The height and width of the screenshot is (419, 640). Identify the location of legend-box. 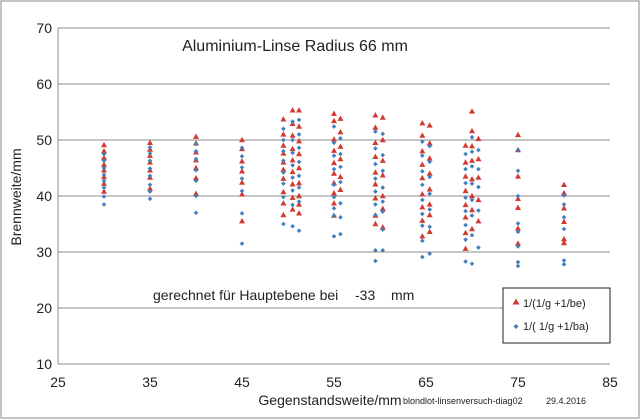
(556, 315).